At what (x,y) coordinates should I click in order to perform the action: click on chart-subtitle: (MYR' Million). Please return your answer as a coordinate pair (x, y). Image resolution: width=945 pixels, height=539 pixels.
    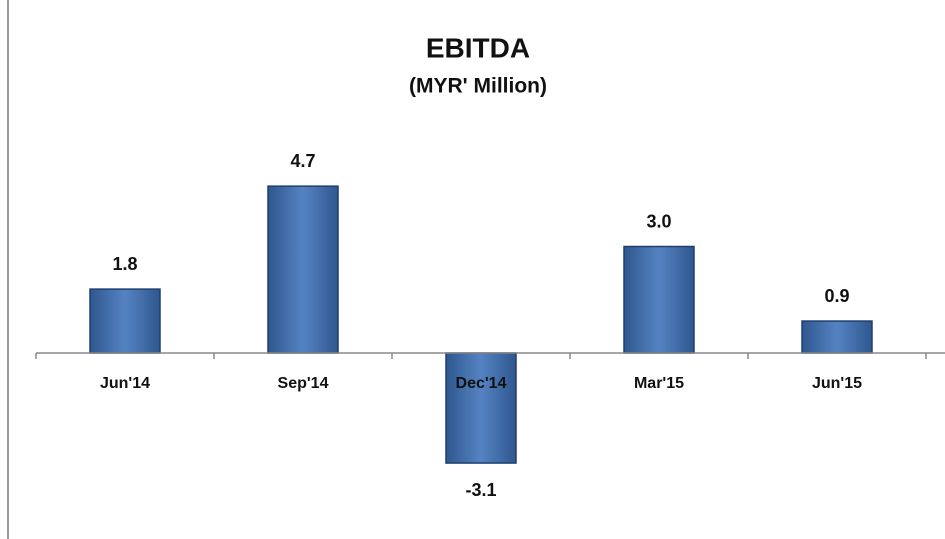
    Looking at the image, I should click on (478, 86).